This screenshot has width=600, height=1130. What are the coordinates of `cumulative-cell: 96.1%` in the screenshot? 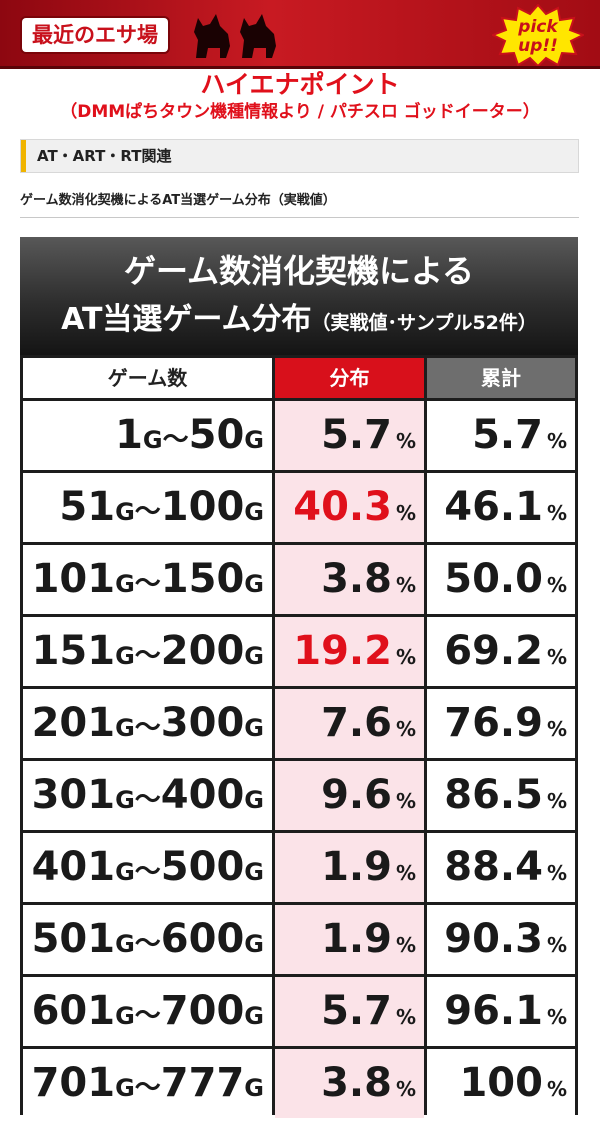 It's located at (501, 1011).